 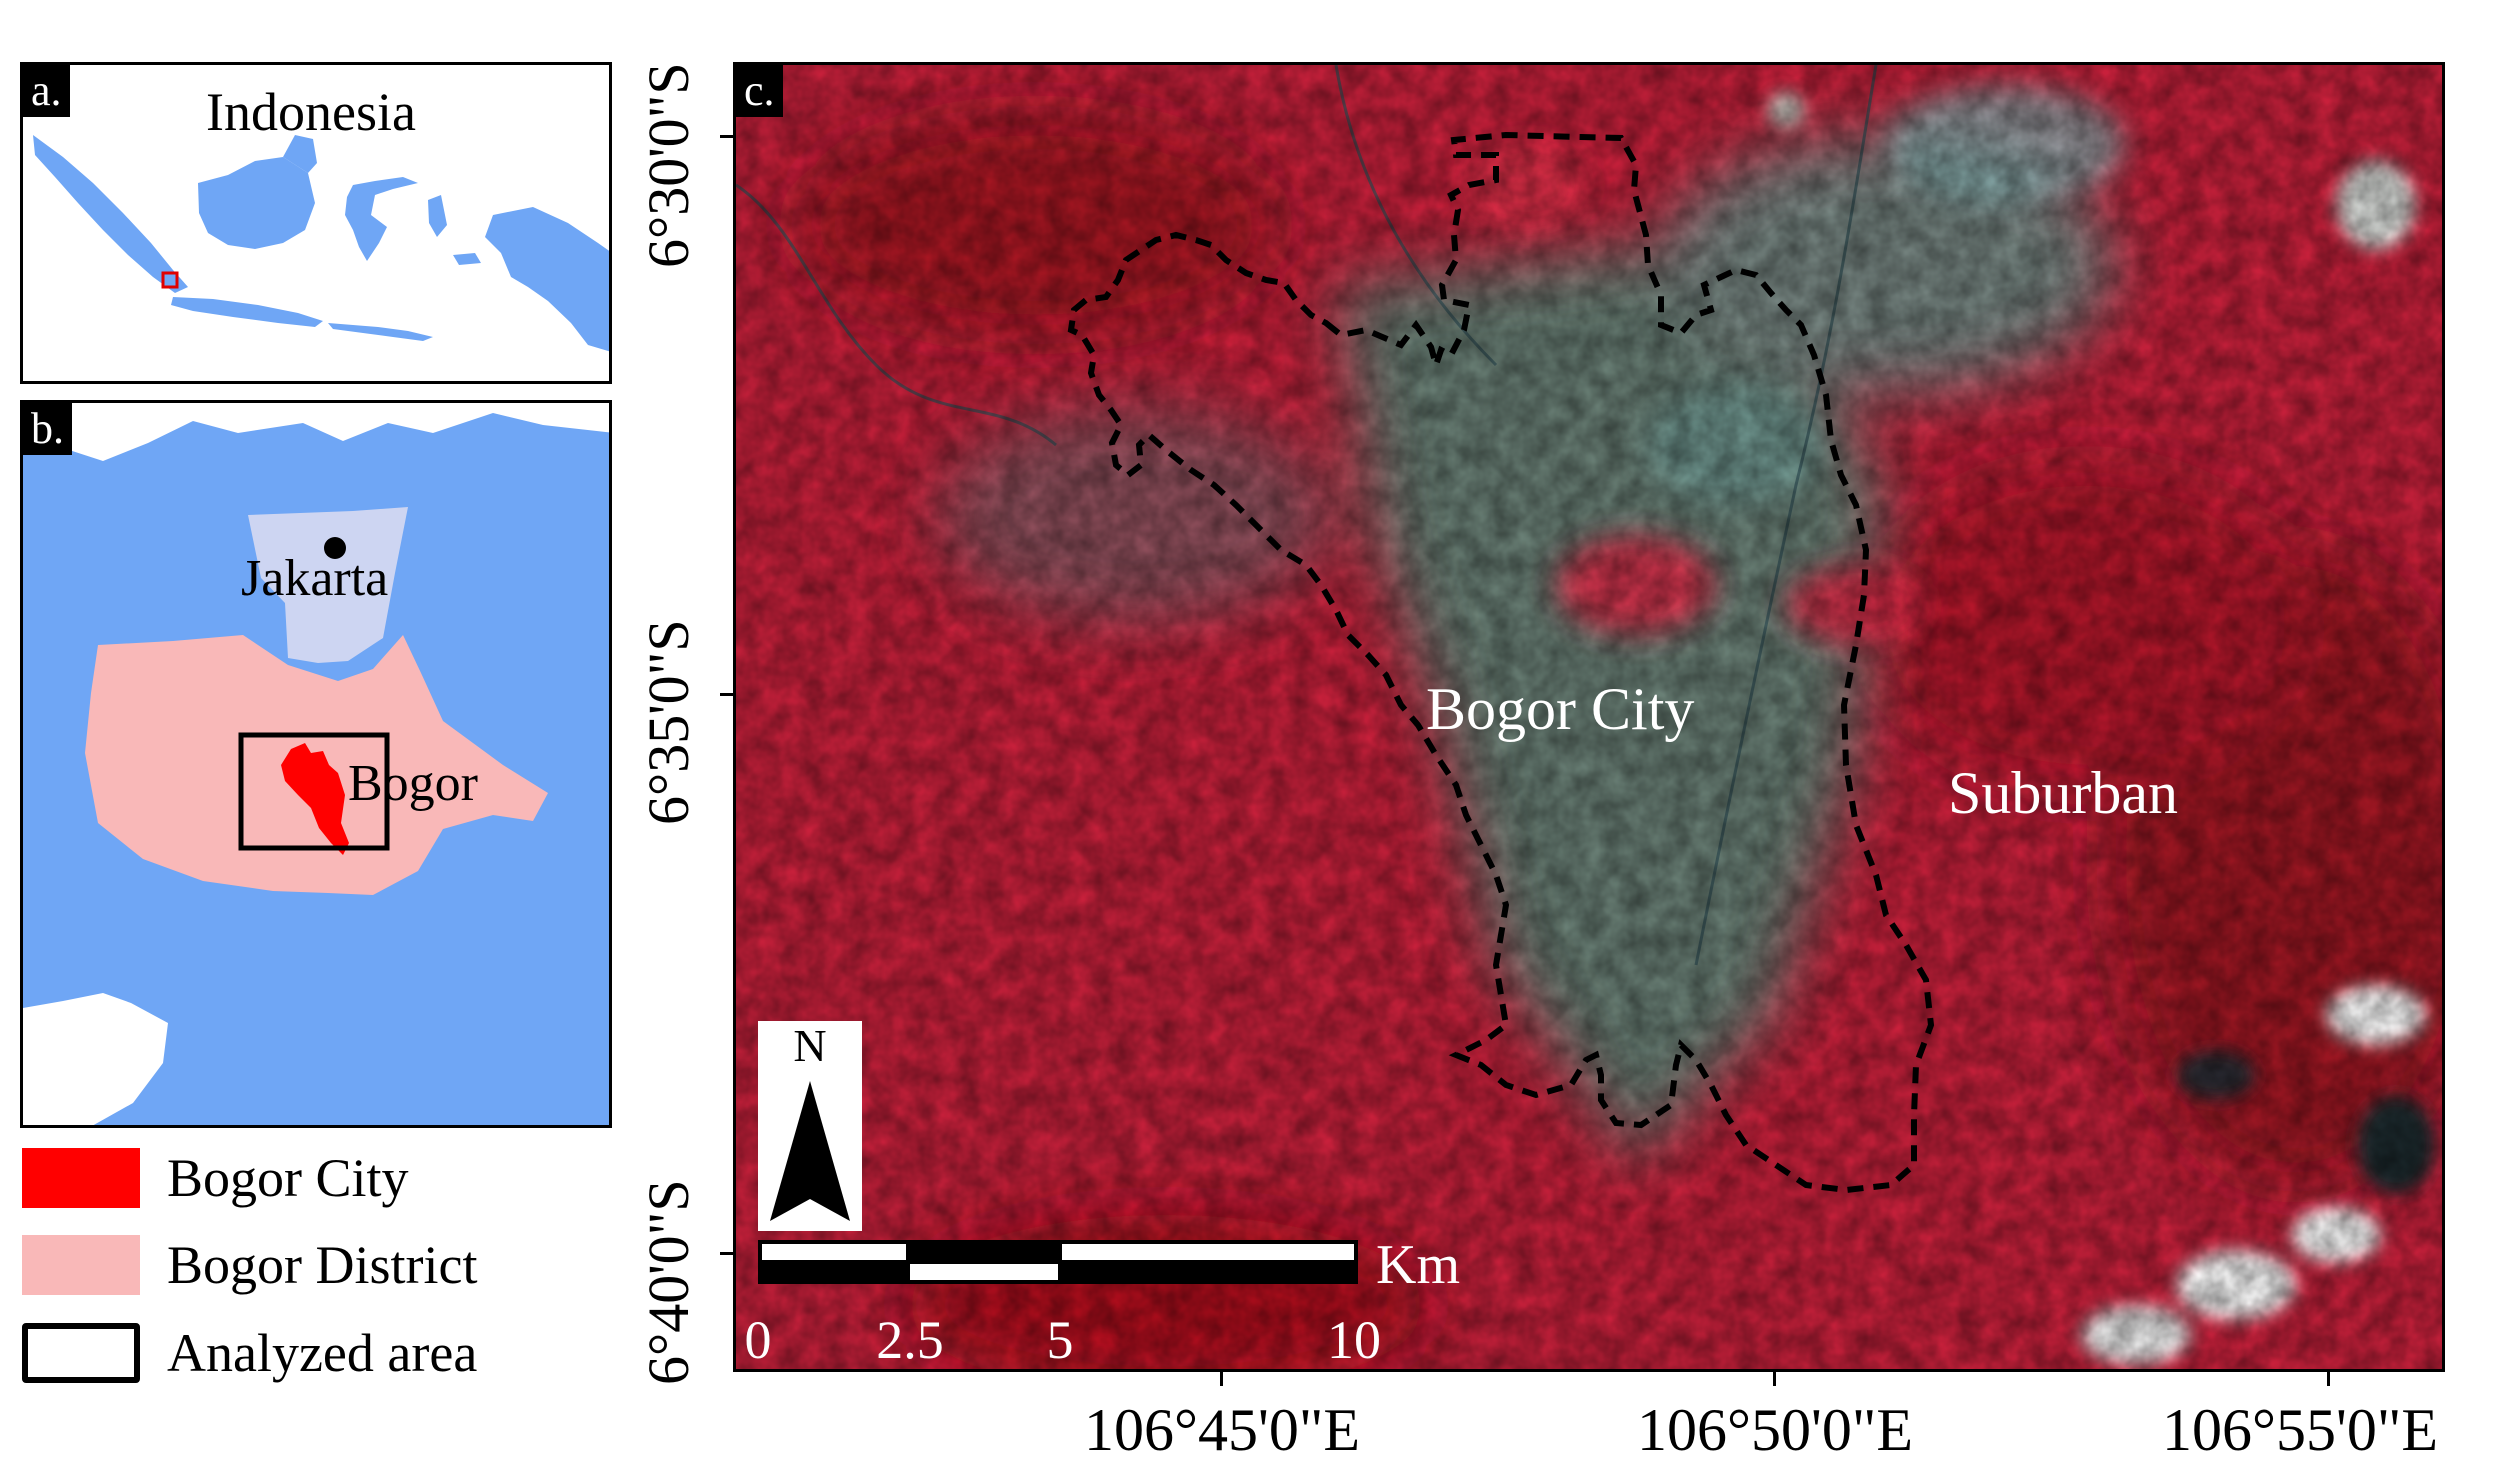 I want to click on region-map, so click(x=316, y=764).